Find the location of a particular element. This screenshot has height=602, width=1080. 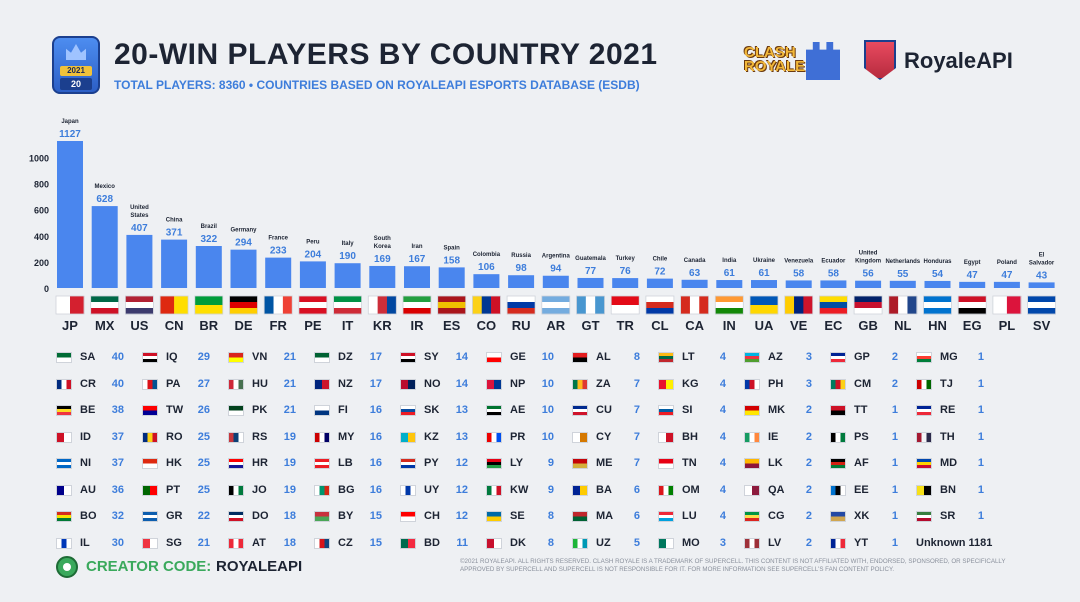

flag-us-icon is located at coordinates (139, 305).